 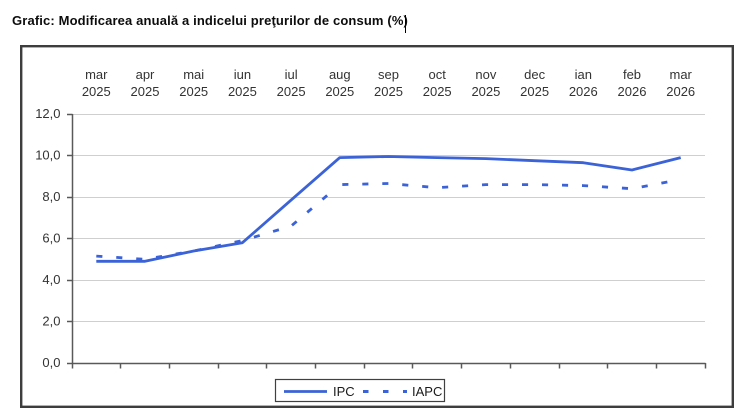 I want to click on svg-text: sep, so click(x=388, y=74).